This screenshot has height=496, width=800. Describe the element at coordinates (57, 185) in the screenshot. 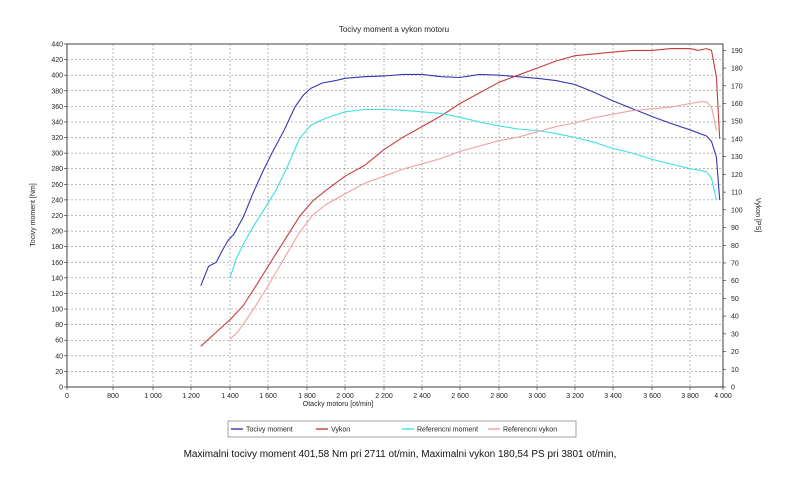

I see `y-left-tick-label: 260` at that location.